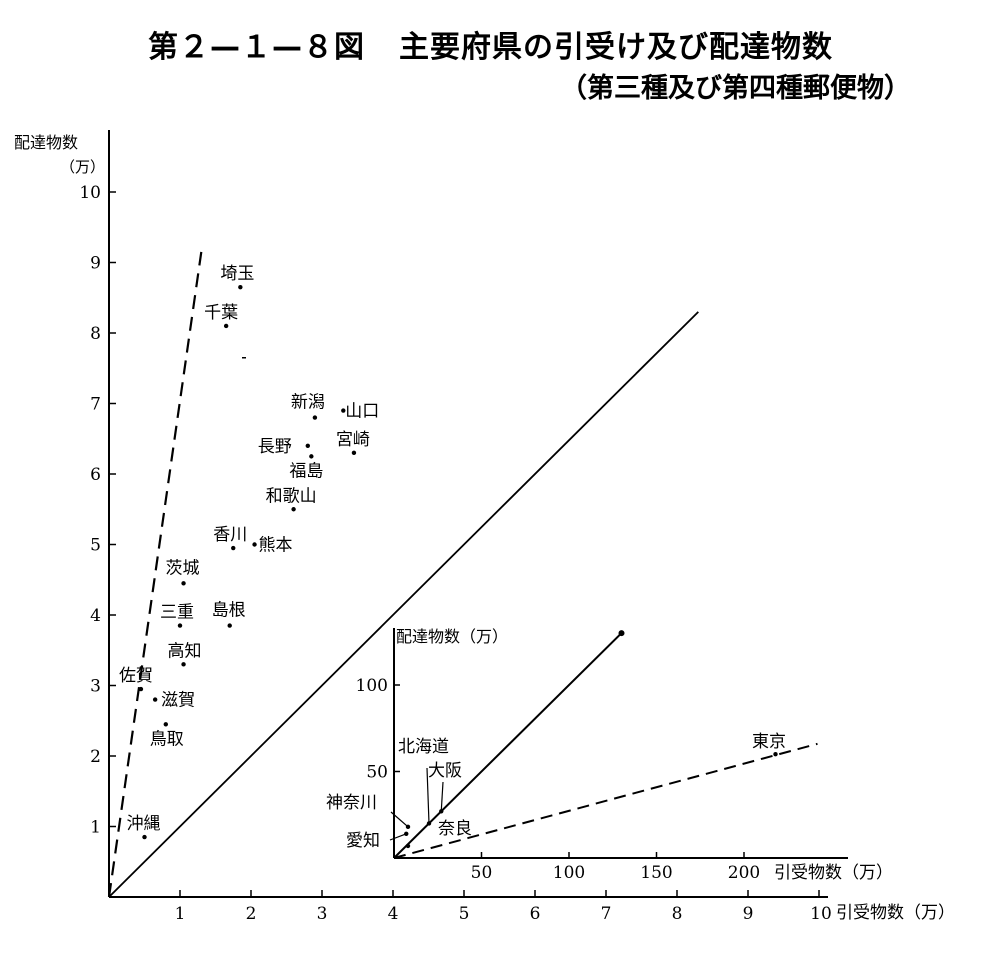 The width and height of the screenshot is (981, 965). Describe the element at coordinates (221, 313) in the screenshot. I see `point-label: 千葉` at that location.